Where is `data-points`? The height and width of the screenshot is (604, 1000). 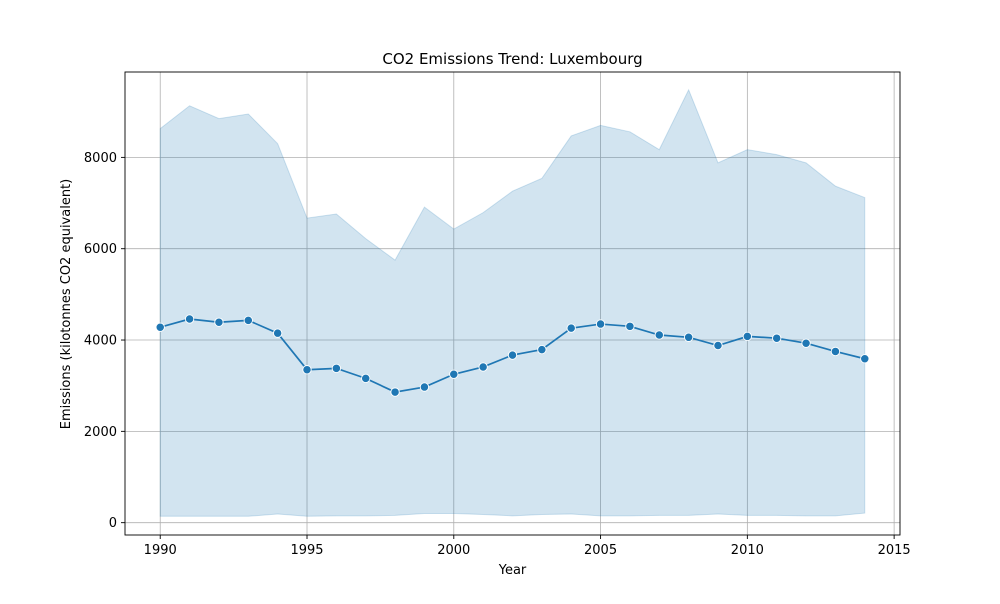
data-points is located at coordinates (512, 355).